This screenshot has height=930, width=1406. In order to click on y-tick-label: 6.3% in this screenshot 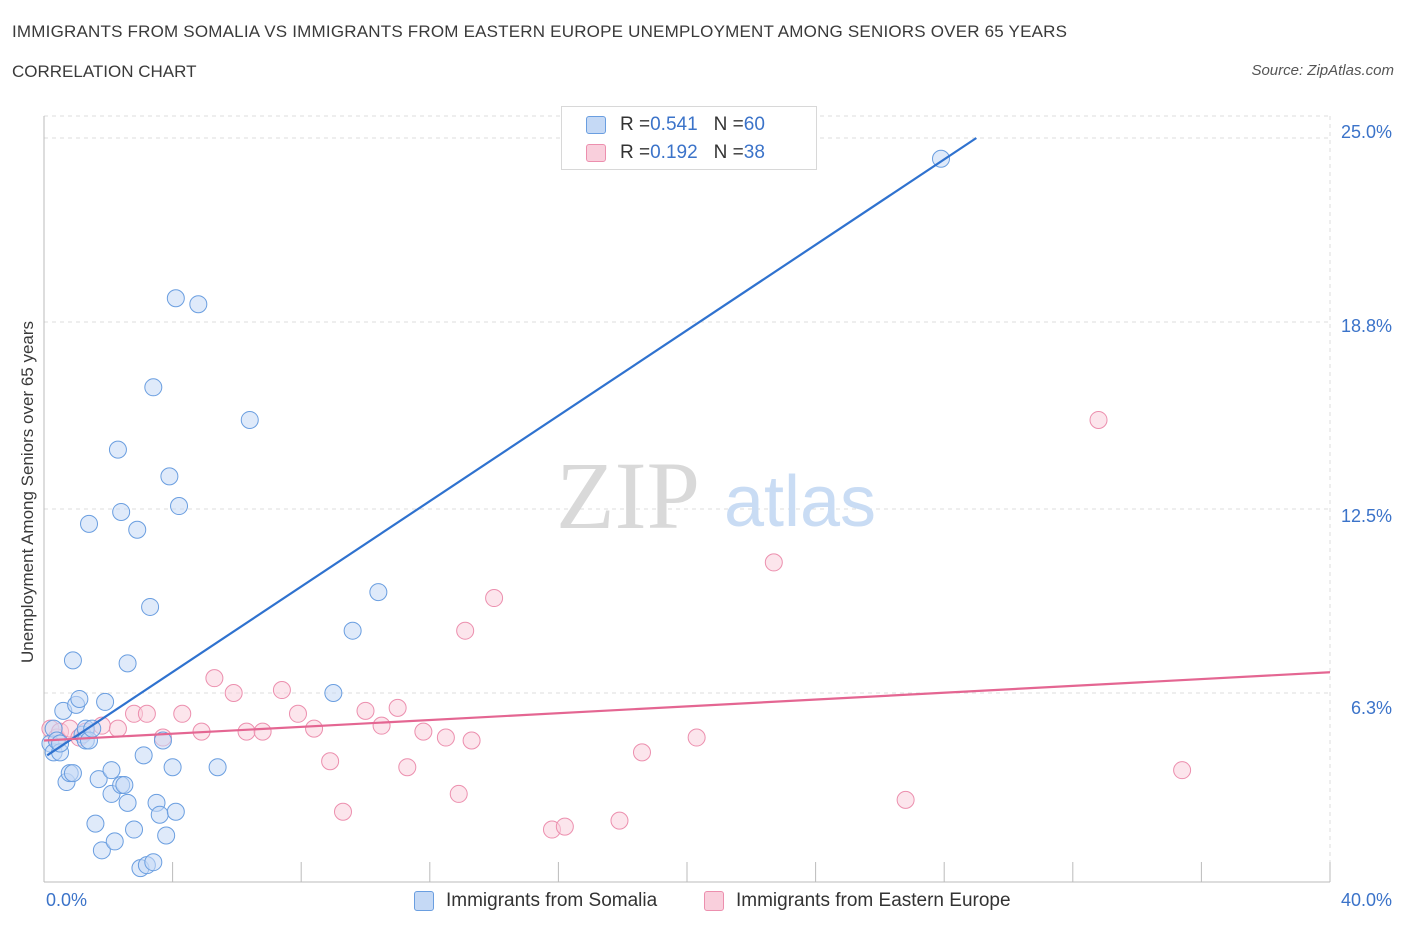, I will do `click(1371, 708)`.